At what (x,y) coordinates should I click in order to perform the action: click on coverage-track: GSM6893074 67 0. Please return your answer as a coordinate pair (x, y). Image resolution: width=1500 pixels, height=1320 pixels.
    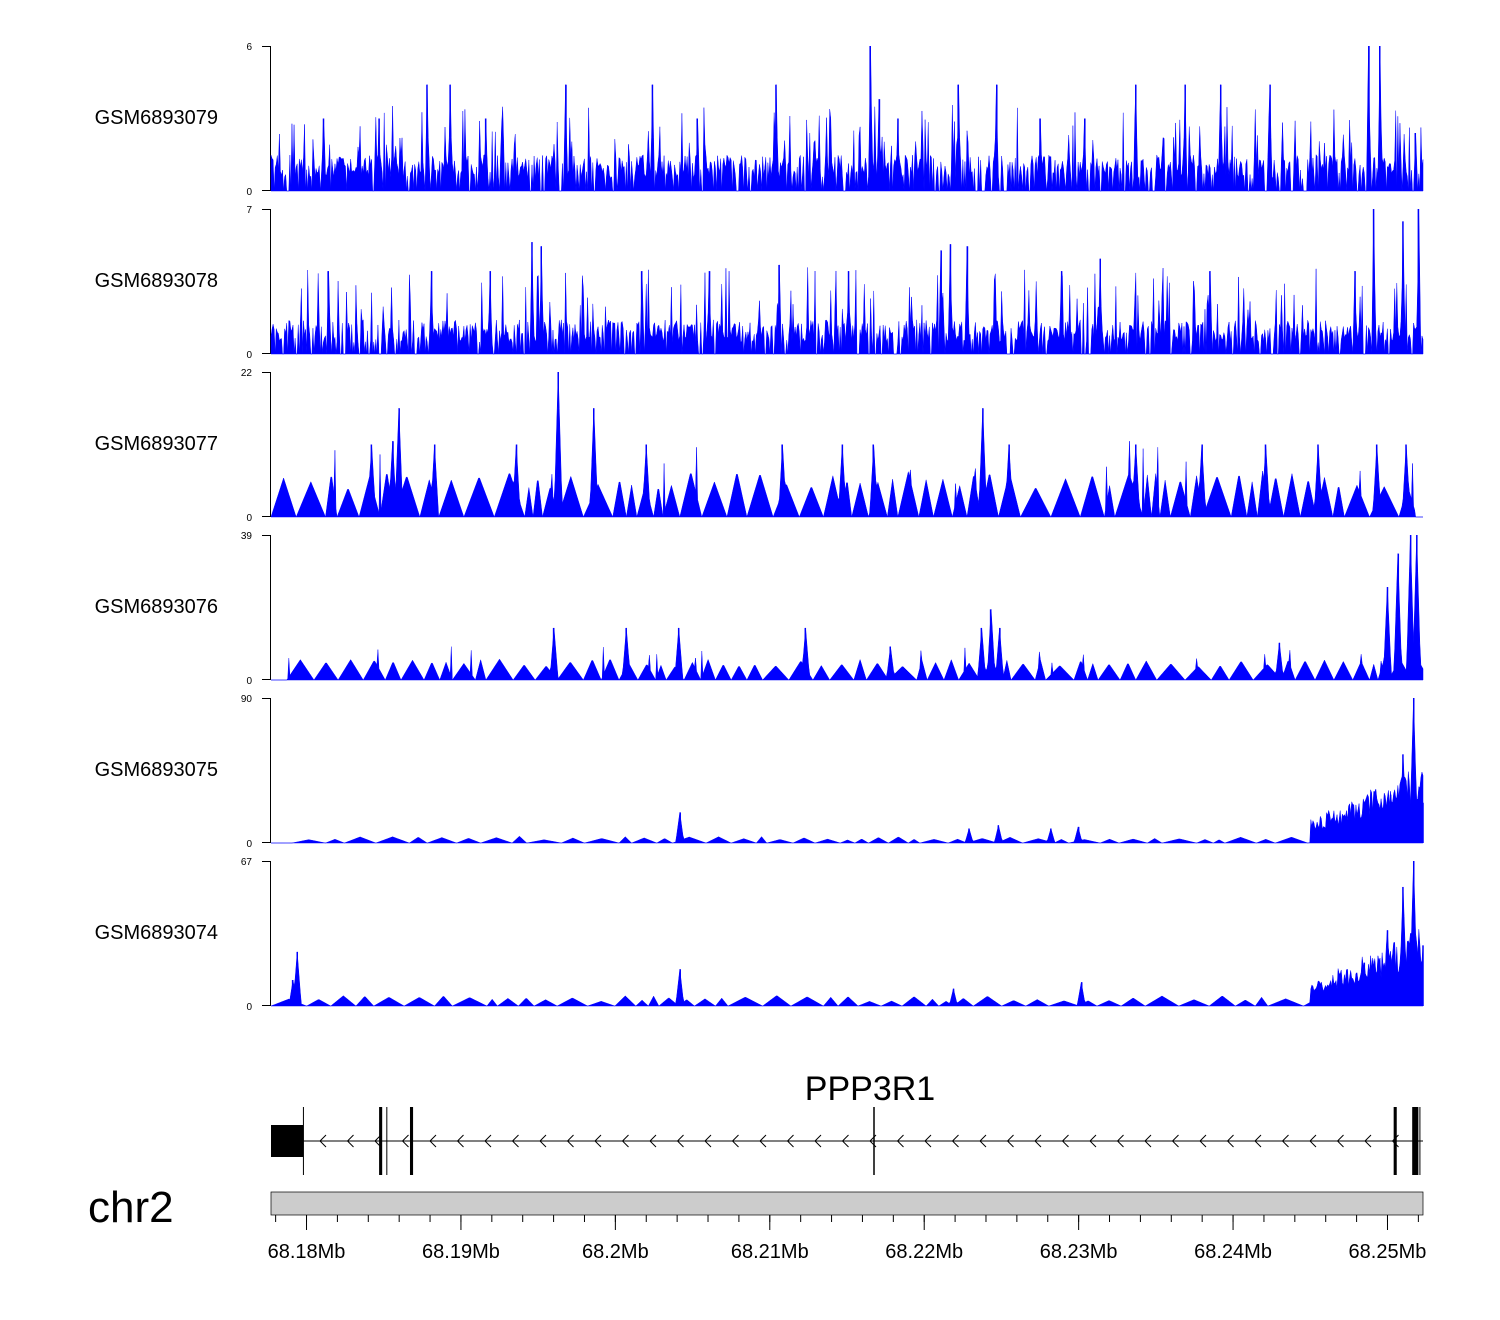
    Looking at the image, I should click on (759, 935).